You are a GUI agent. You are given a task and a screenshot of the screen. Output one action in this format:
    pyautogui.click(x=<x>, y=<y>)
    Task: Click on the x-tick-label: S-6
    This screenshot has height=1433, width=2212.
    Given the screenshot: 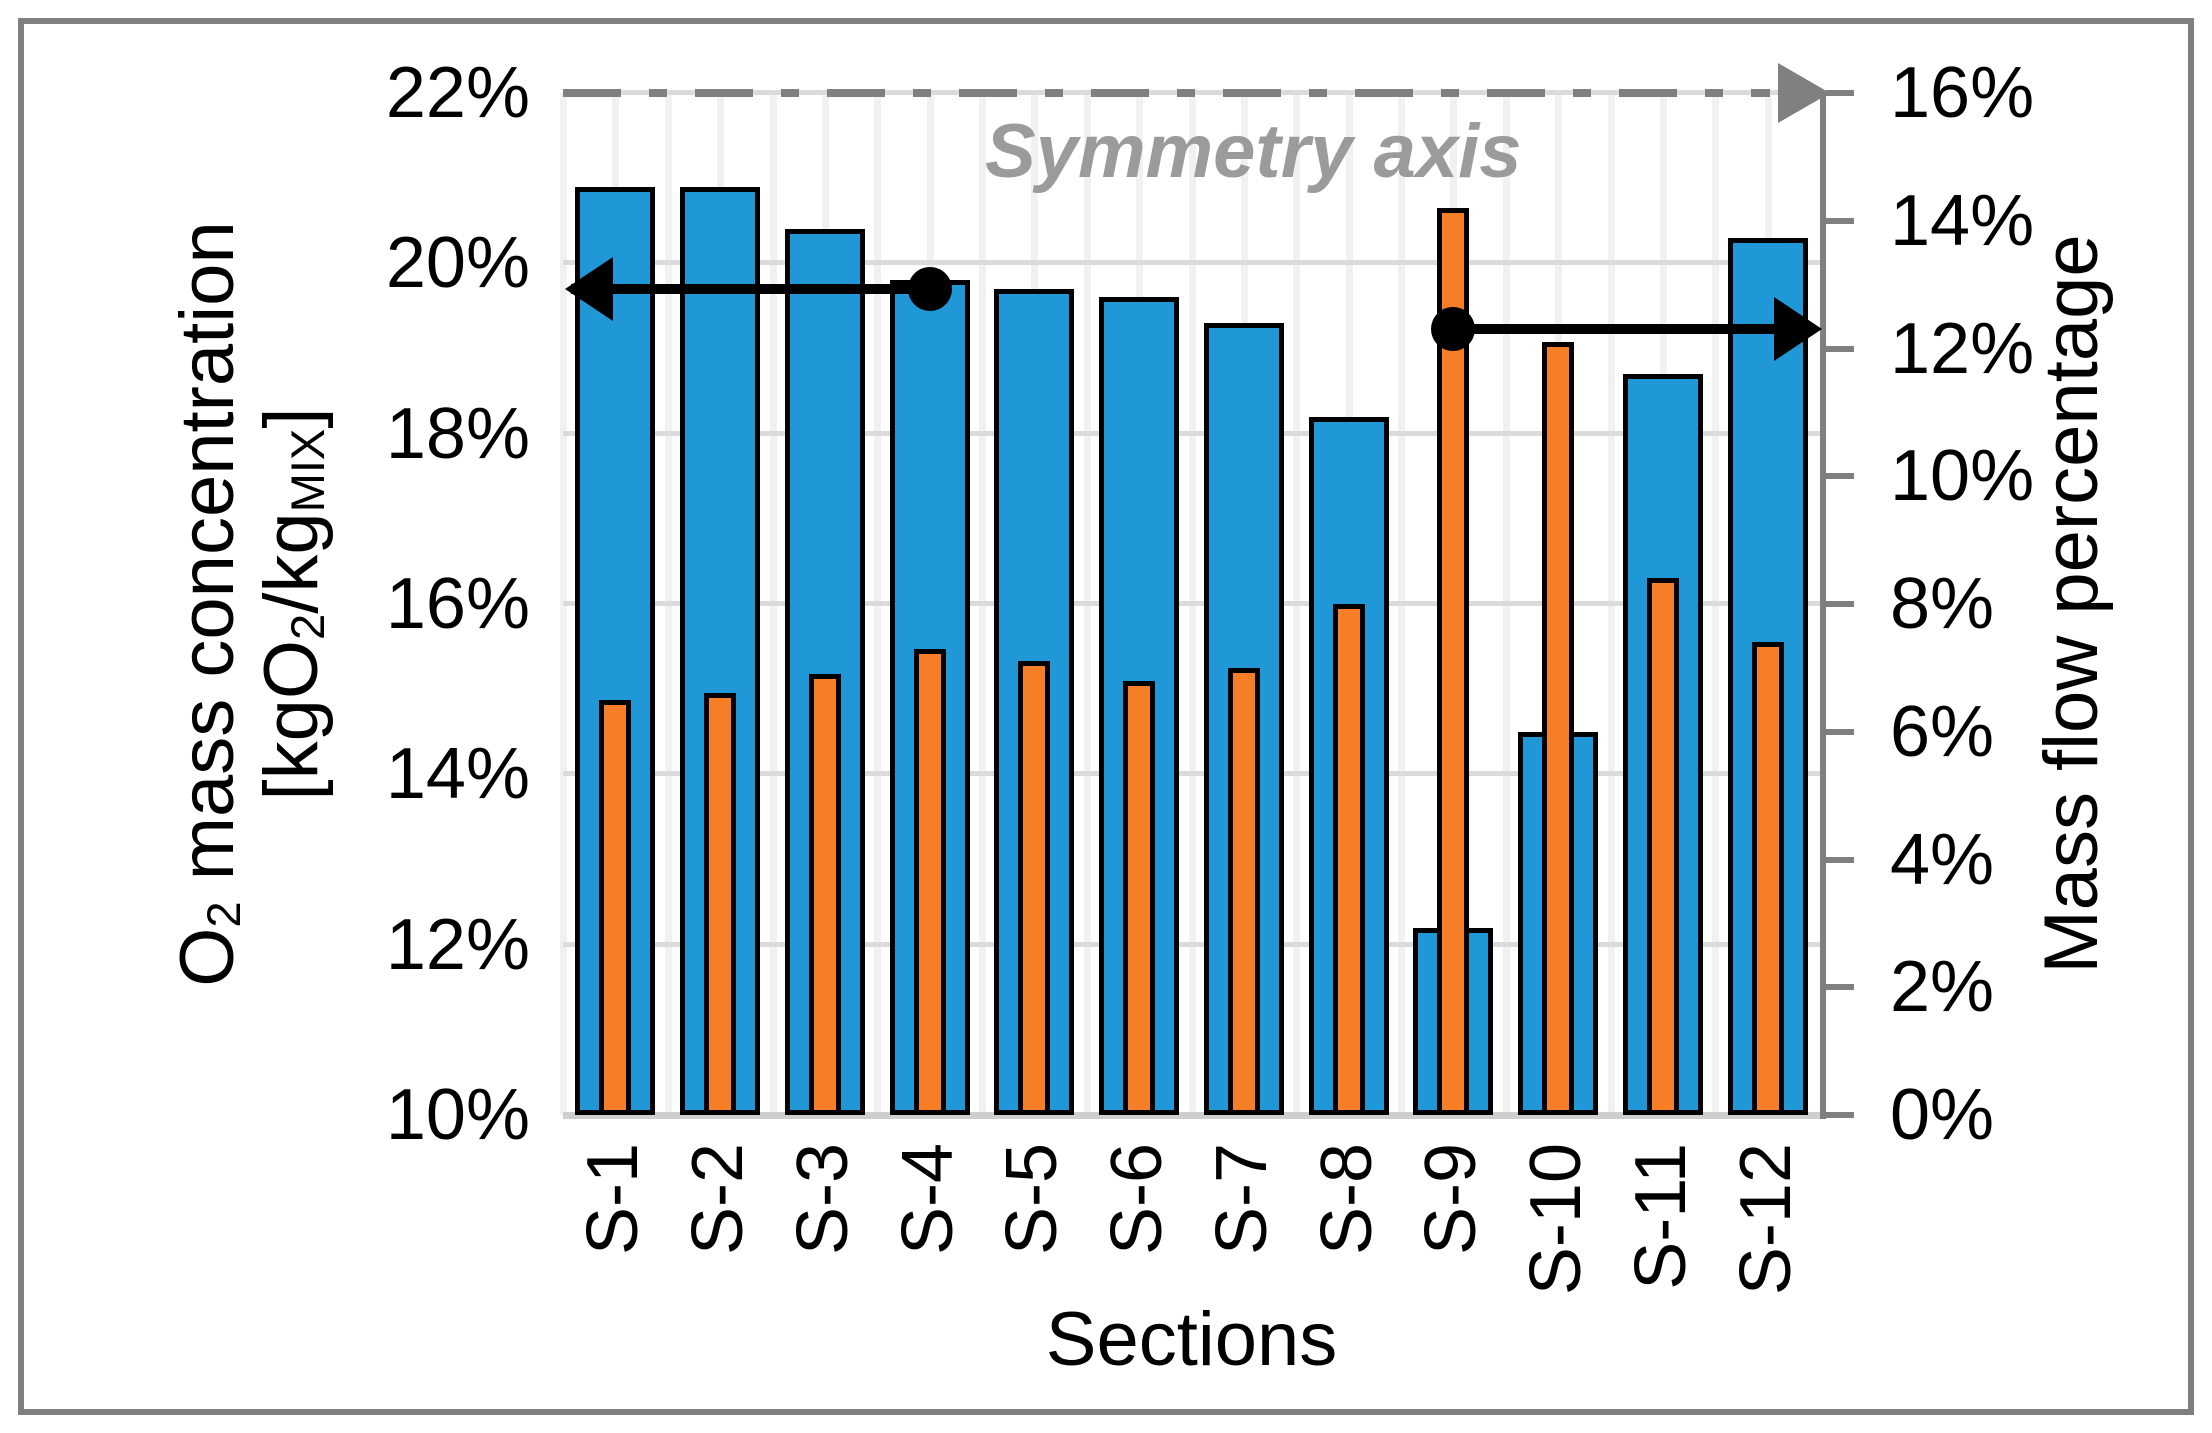 What is the action you would take?
    pyautogui.click(x=1137, y=1199)
    